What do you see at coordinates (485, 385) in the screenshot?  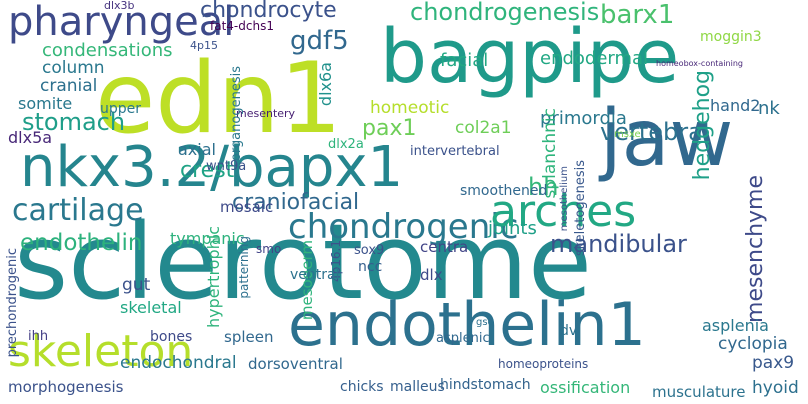 I see `word-hindstomach: hindstomach` at bounding box center [485, 385].